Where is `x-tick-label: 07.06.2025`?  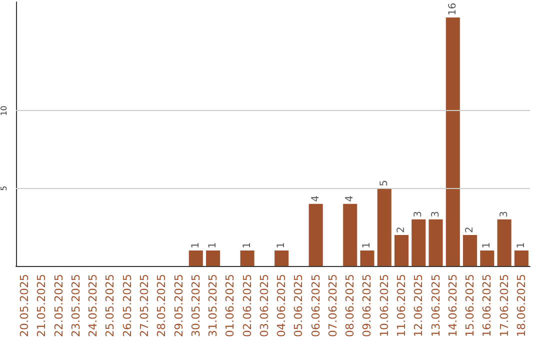 x-tick-label: 07.06.2025 is located at coordinates (333, 306).